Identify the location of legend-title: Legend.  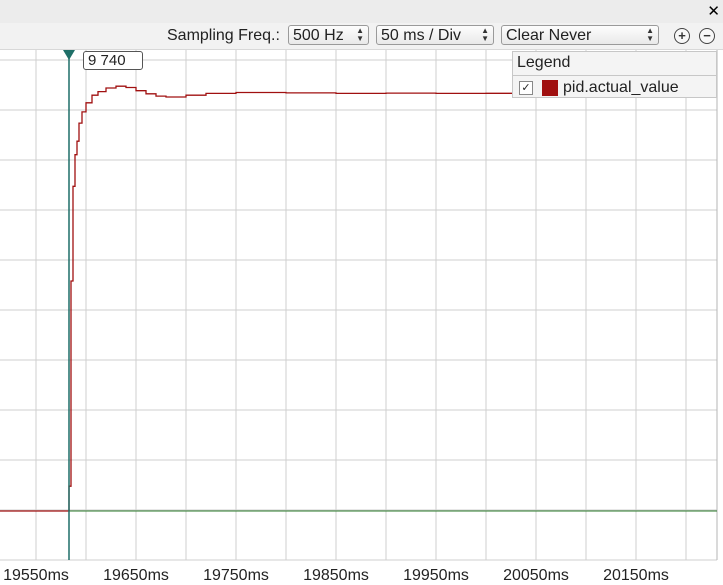
(544, 62).